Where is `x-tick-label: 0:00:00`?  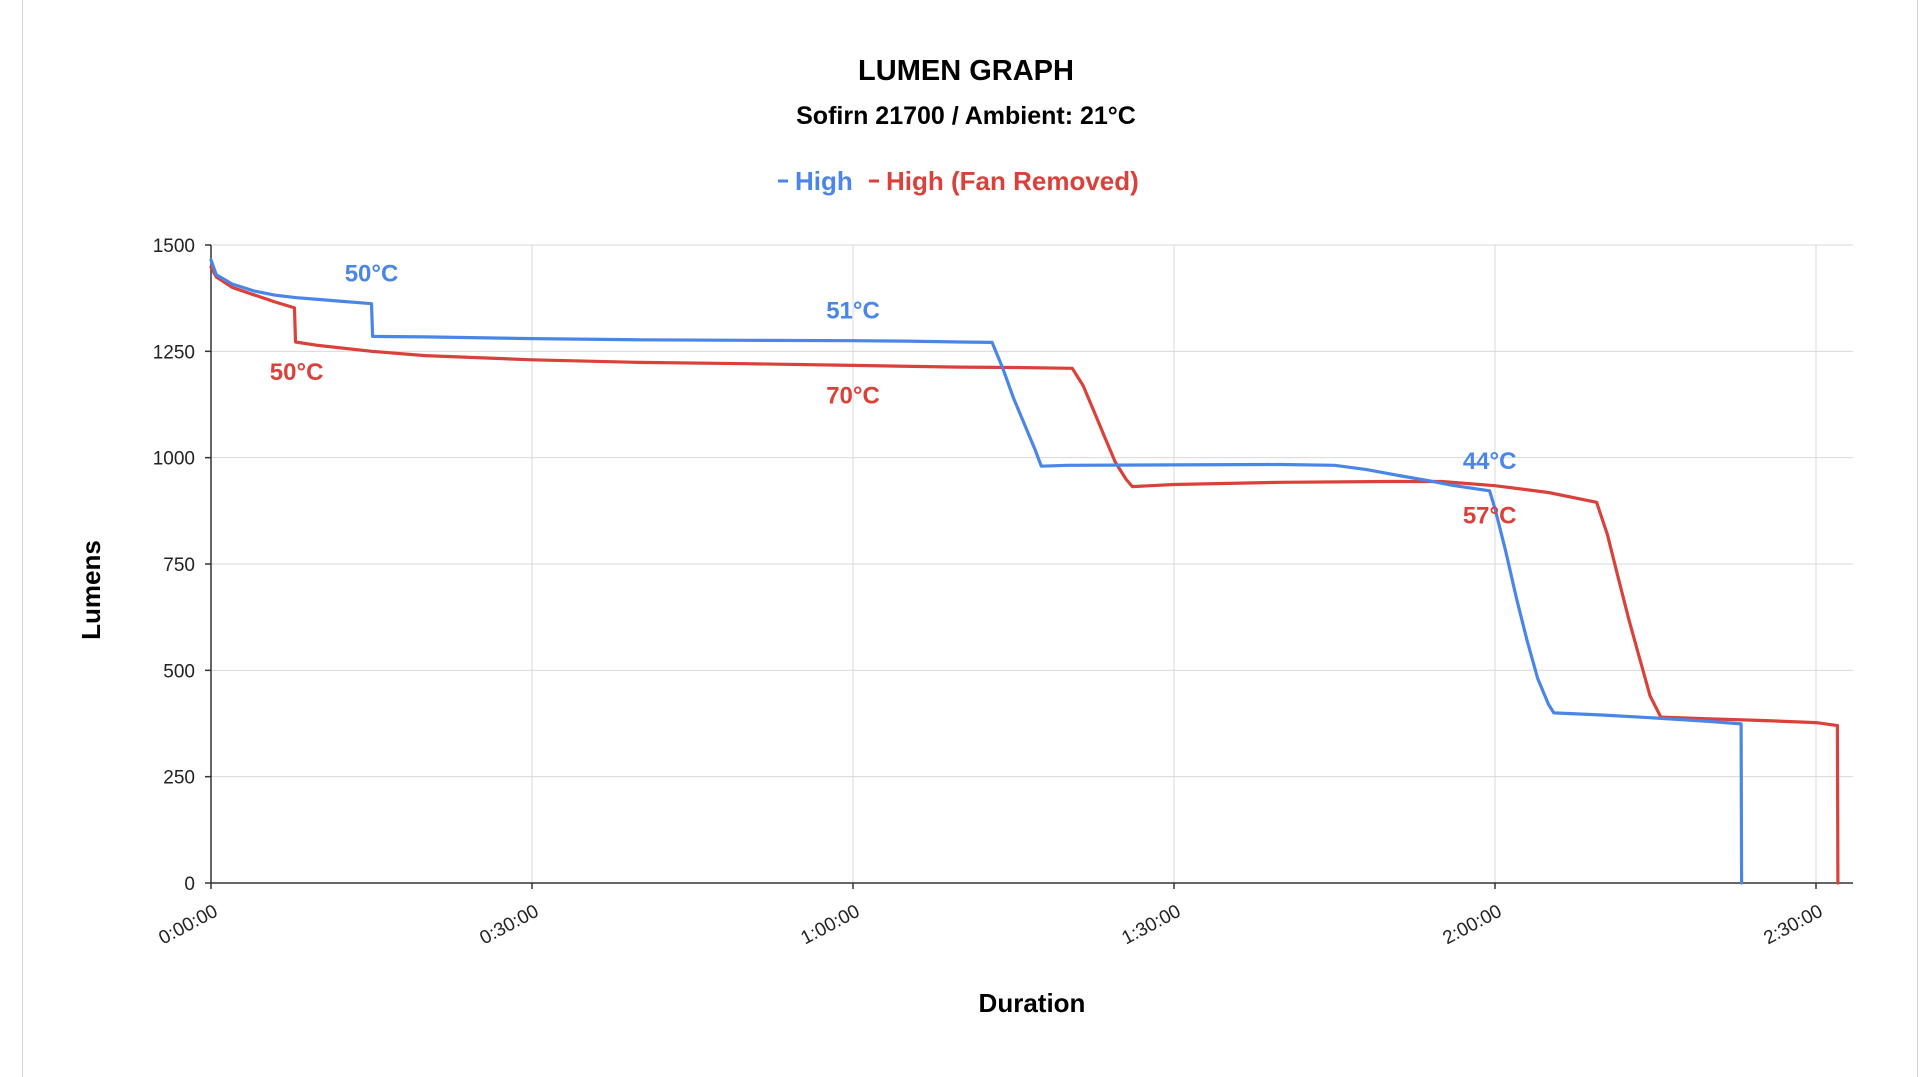 x-tick-label: 0:00:00 is located at coordinates (189, 925).